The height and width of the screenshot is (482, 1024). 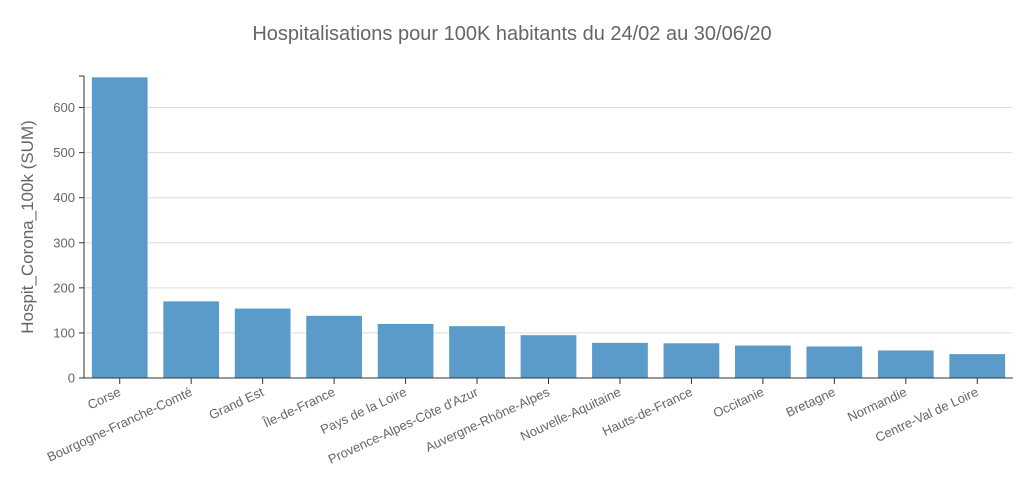 I want to click on x-tick-label: Bretagne, so click(x=810, y=402).